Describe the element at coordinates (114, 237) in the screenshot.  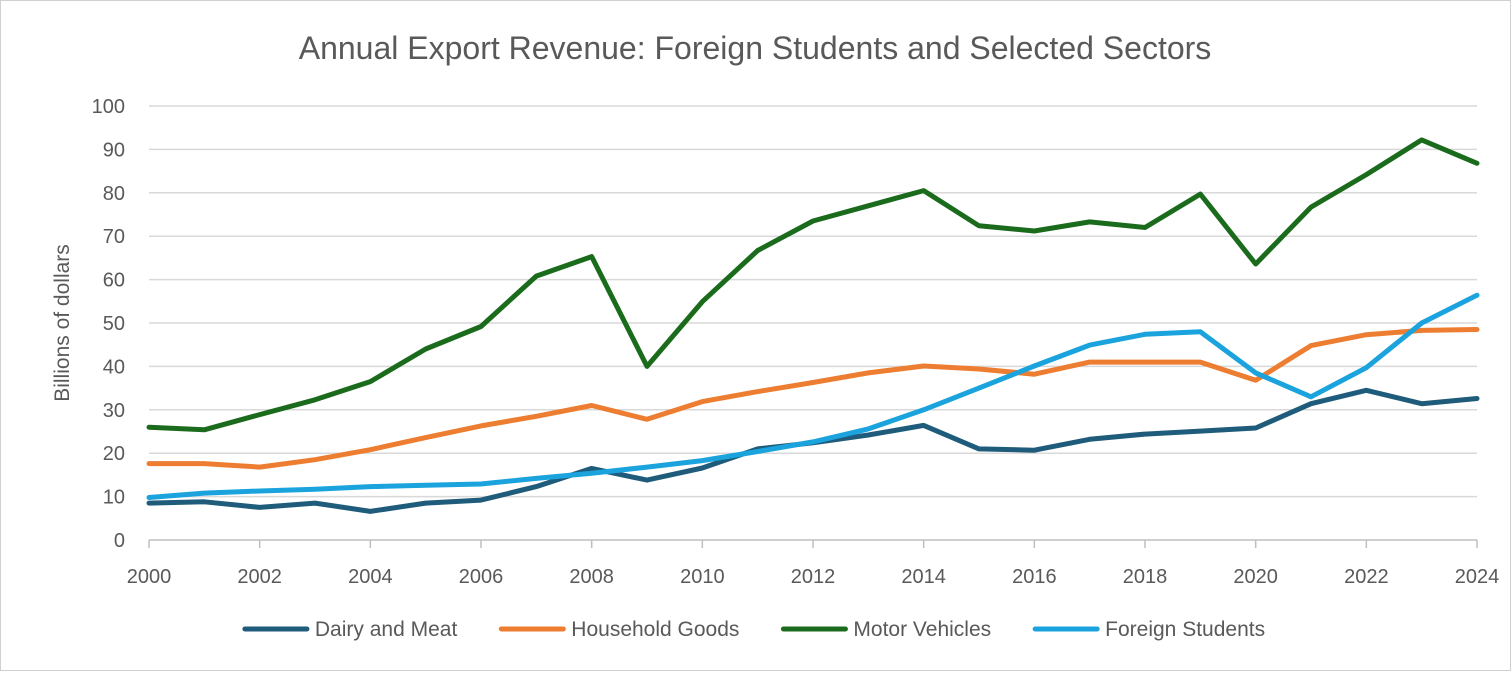
I see `y-tick-label: 70` at that location.